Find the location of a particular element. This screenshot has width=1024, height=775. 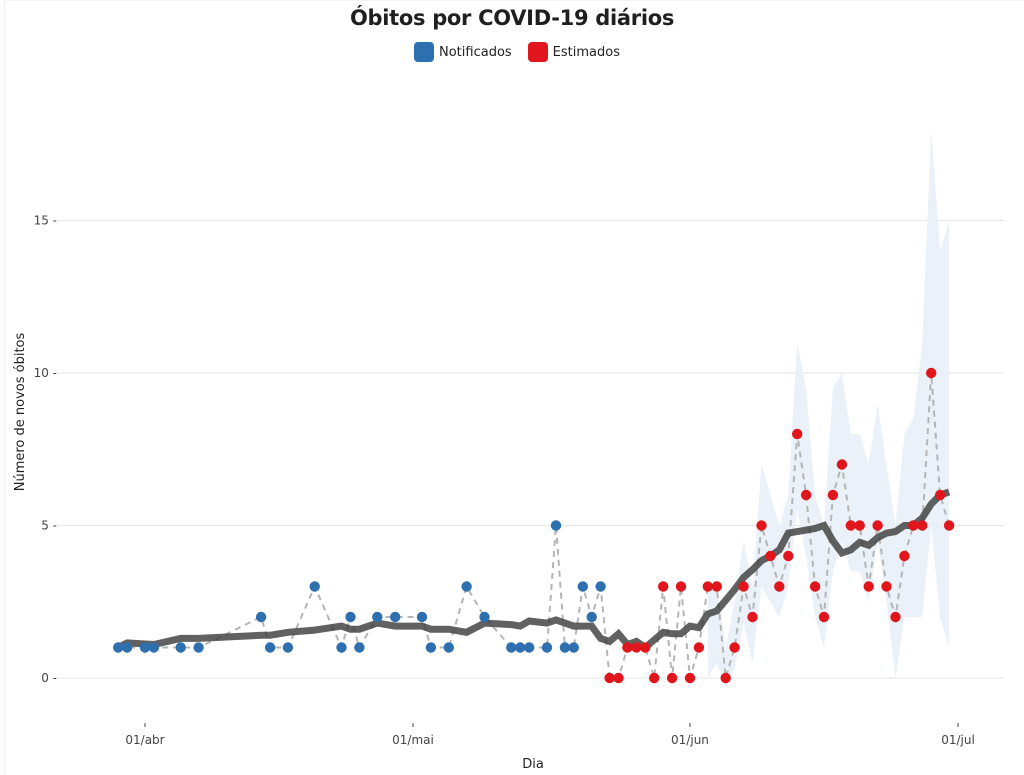

legend: Notificados Estimados is located at coordinates (512, 52).